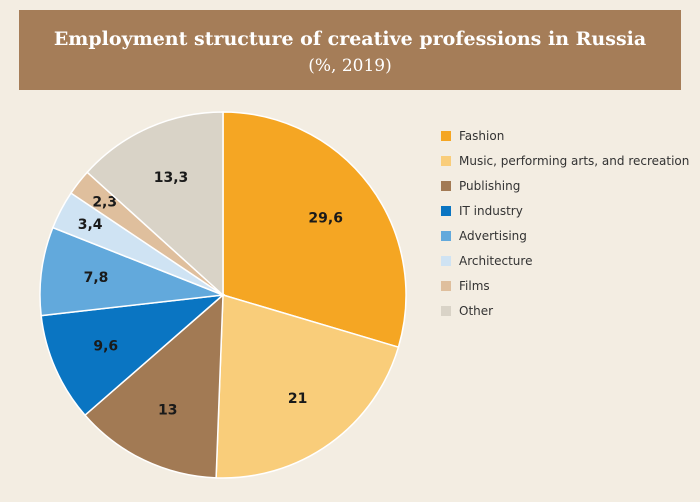 This screenshot has width=700, height=502. What do you see at coordinates (493, 235) in the screenshot?
I see `legend-label: Advertising` at bounding box center [493, 235].